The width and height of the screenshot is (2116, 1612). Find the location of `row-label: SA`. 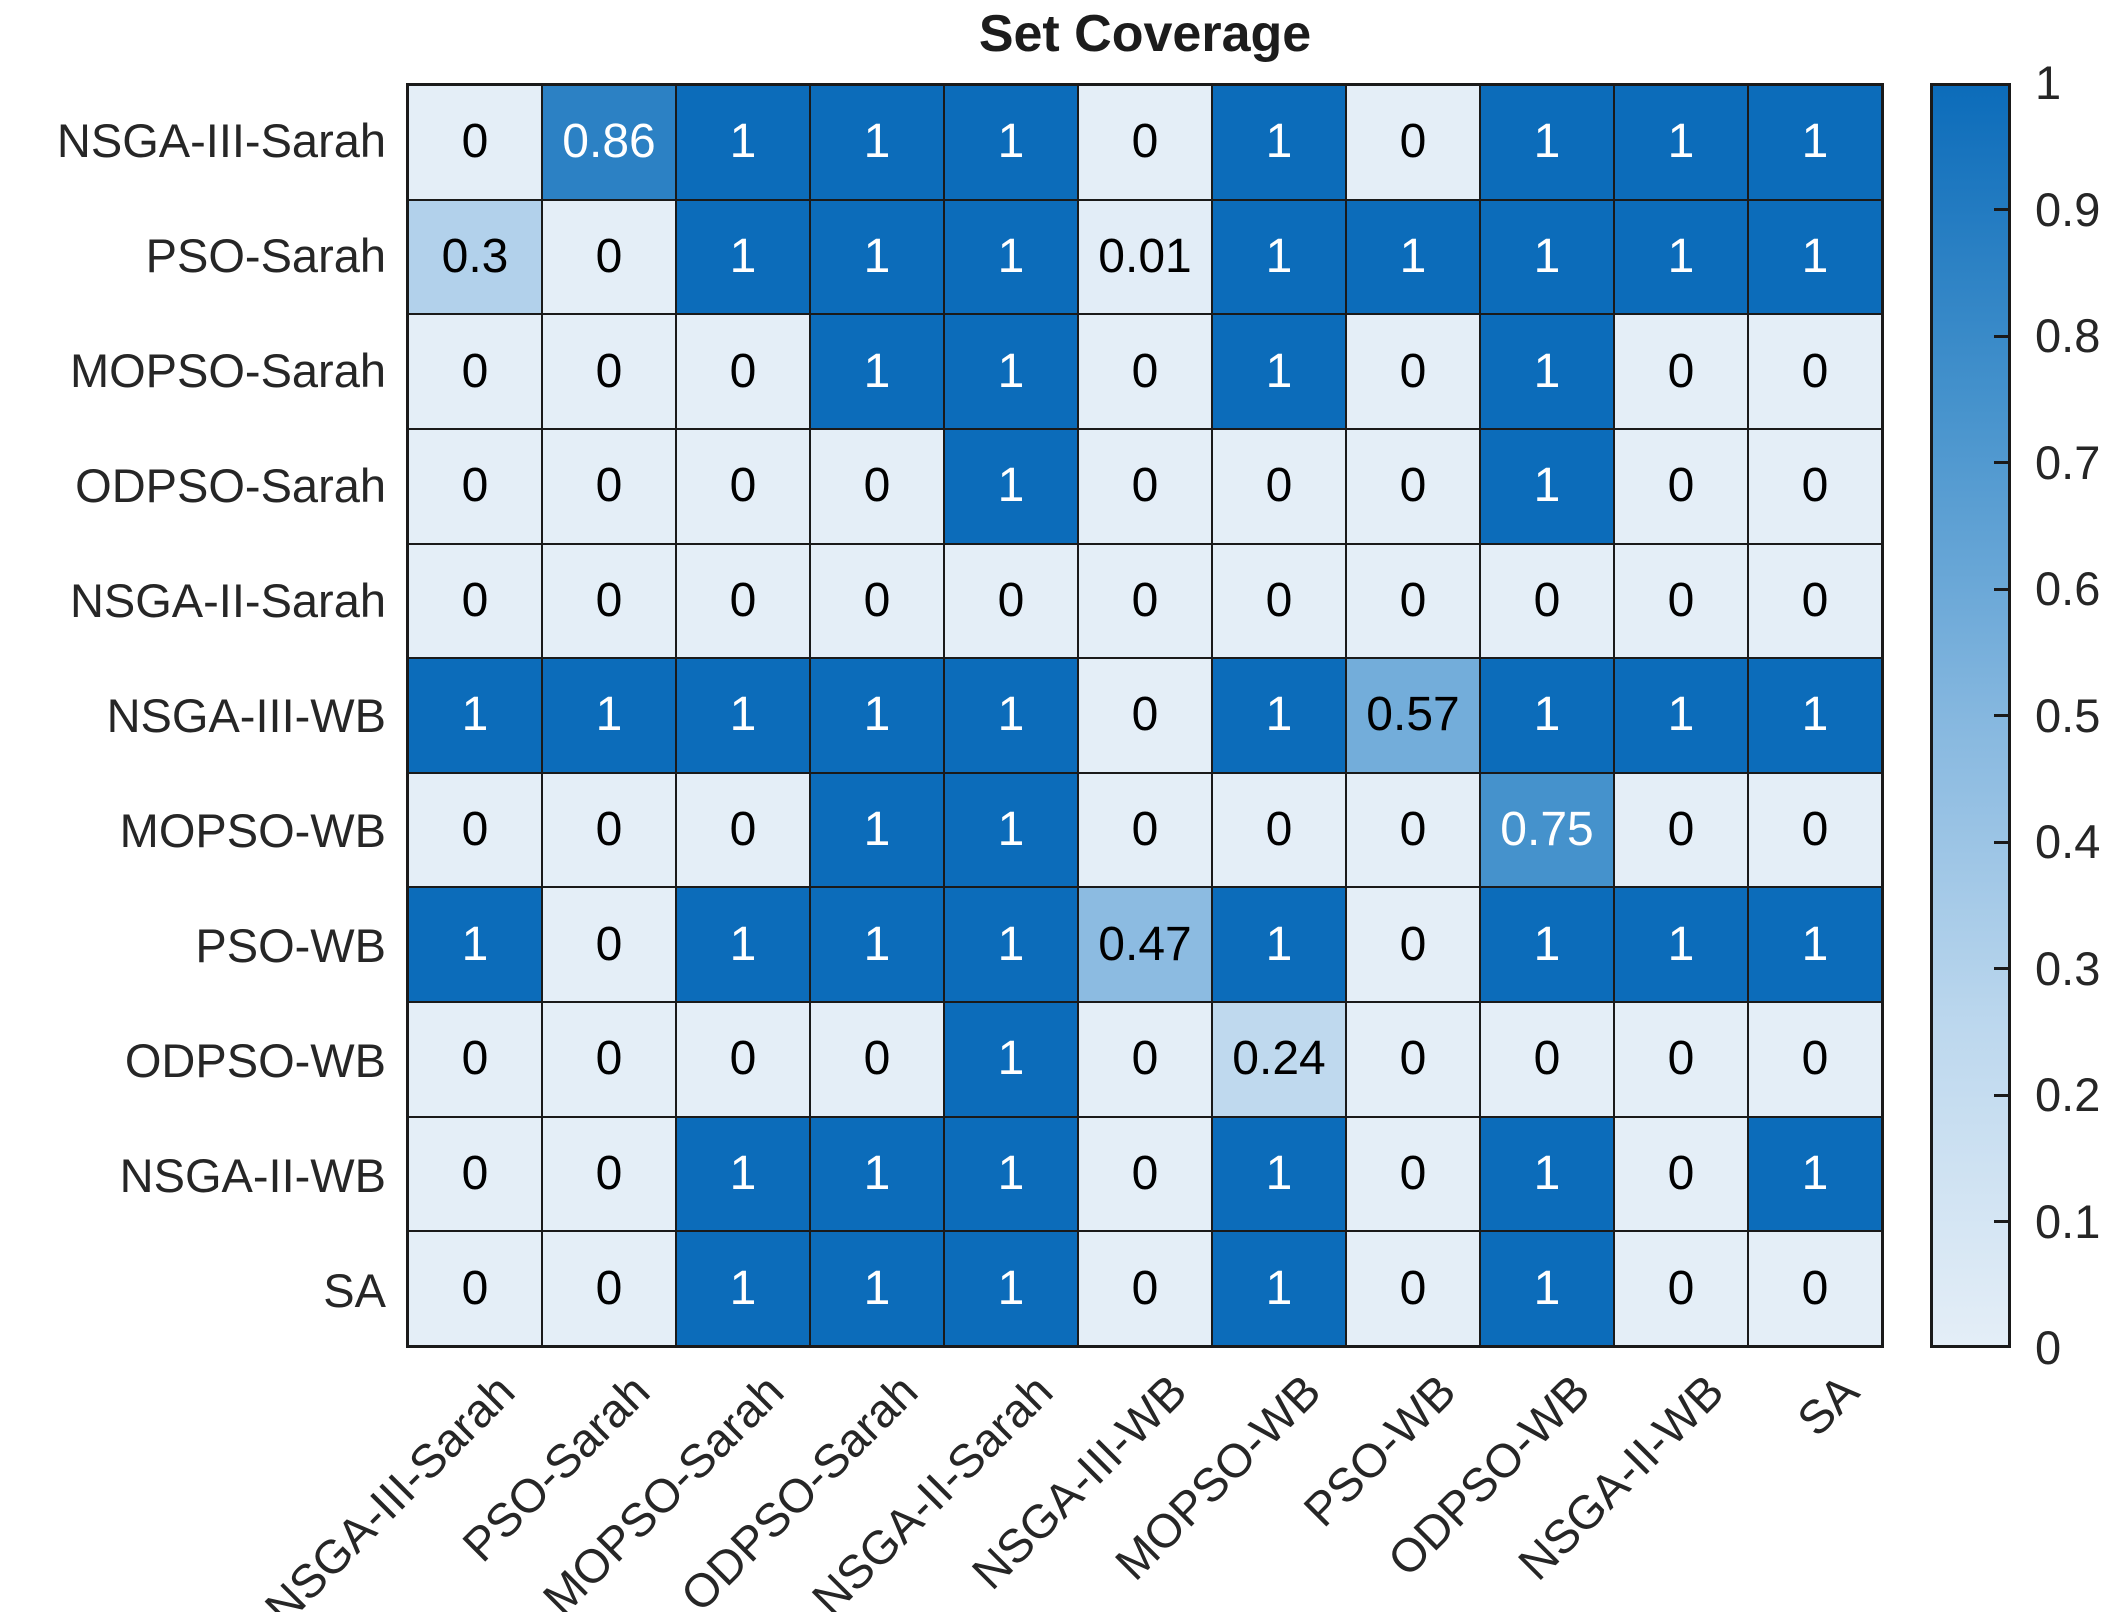

row-label: SA is located at coordinates (354, 1290).